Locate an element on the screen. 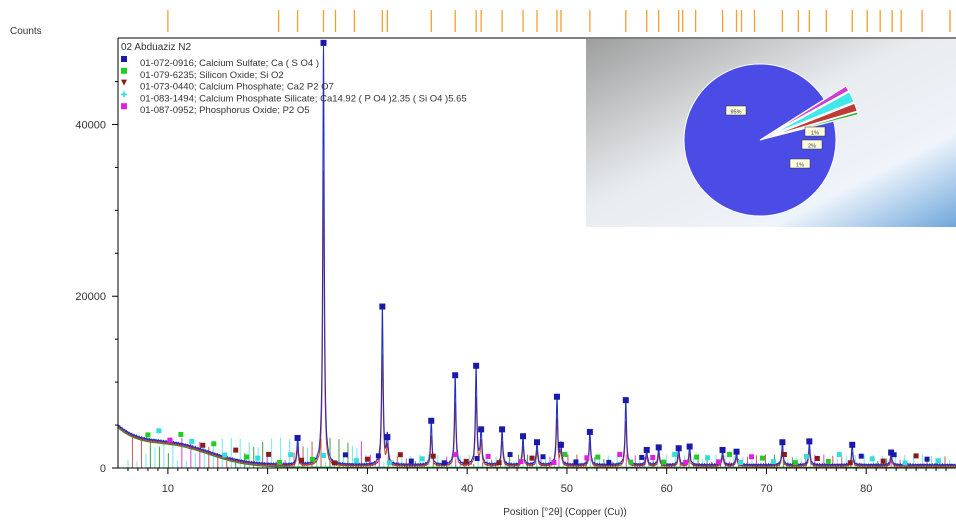 This screenshot has width=956, height=521. x-tick-label: 70 is located at coordinates (766, 489).